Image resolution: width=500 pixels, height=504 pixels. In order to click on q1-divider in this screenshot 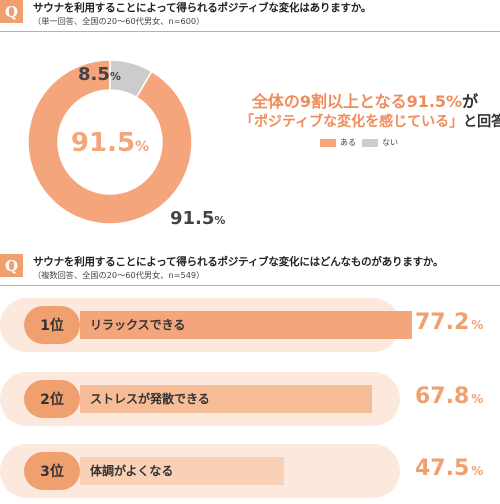, I will do `click(250, 31)`.